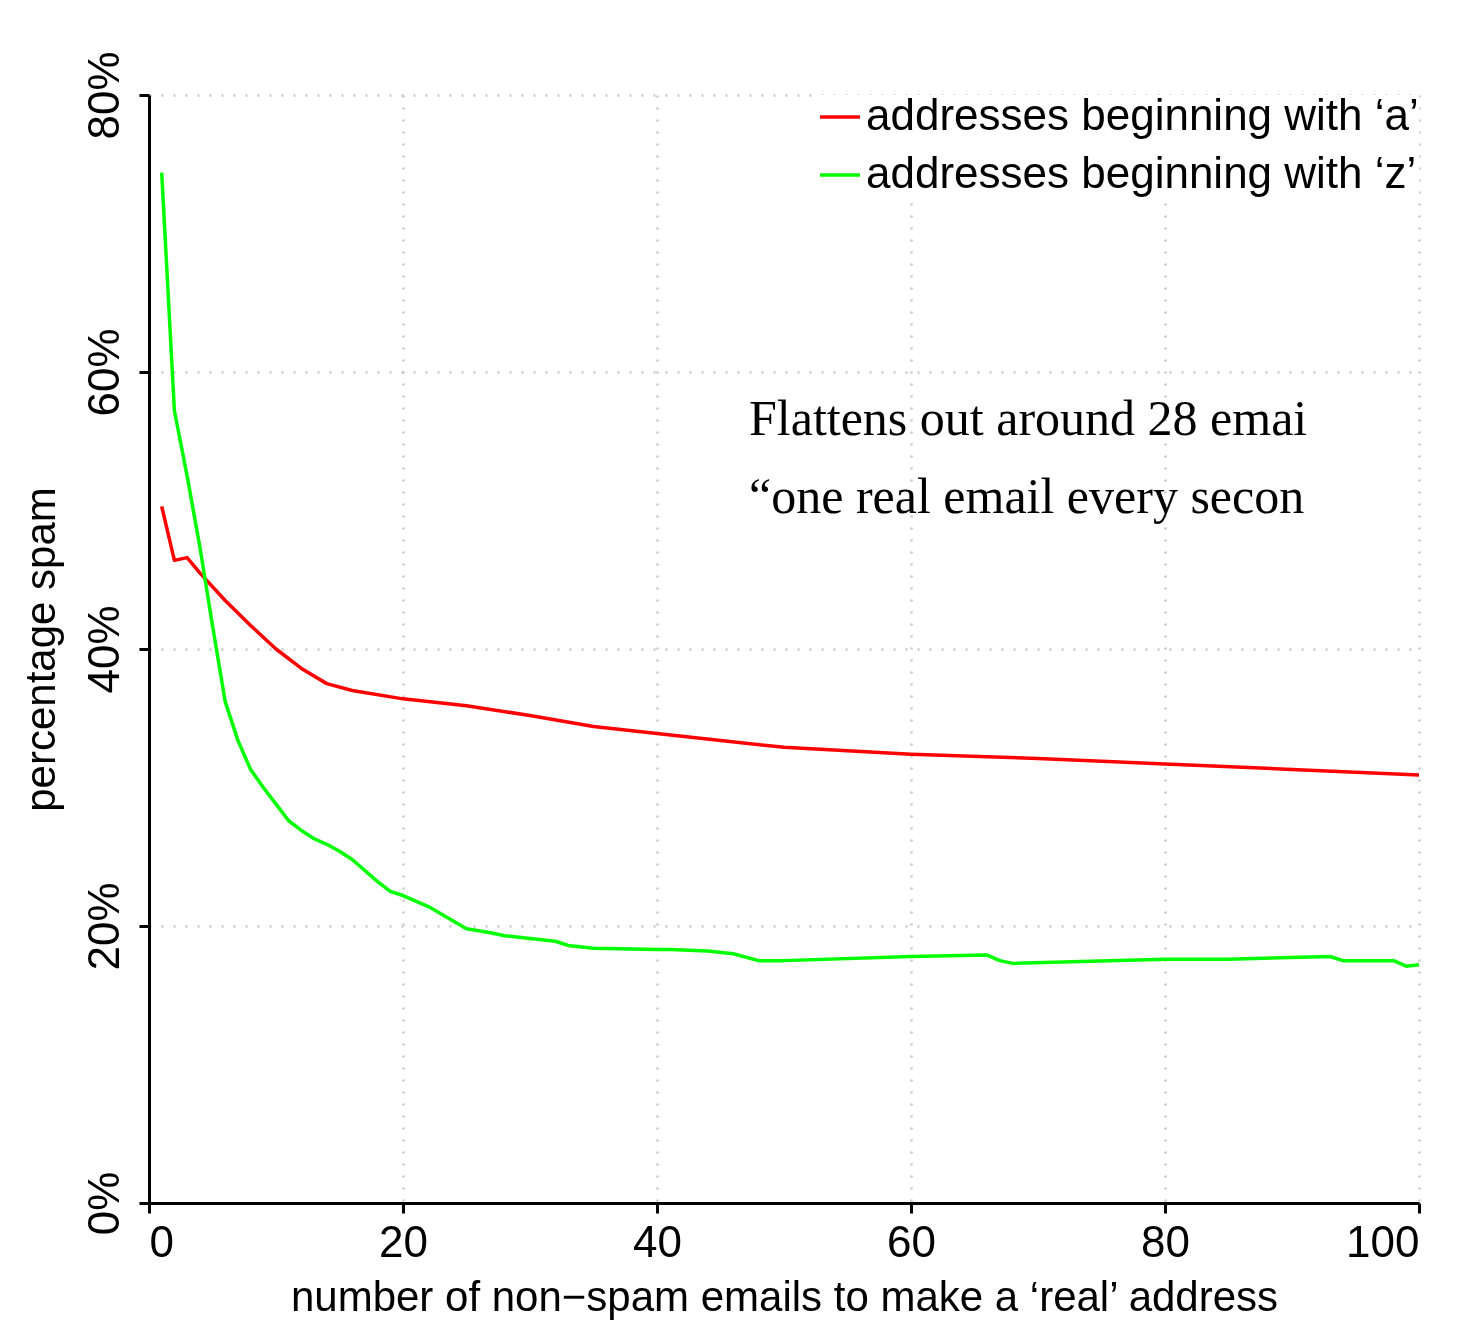 Image resolution: width=1468 pixels, height=1322 pixels. Describe the element at coordinates (103, 926) in the screenshot. I see `y-tick-label: 20%` at that location.